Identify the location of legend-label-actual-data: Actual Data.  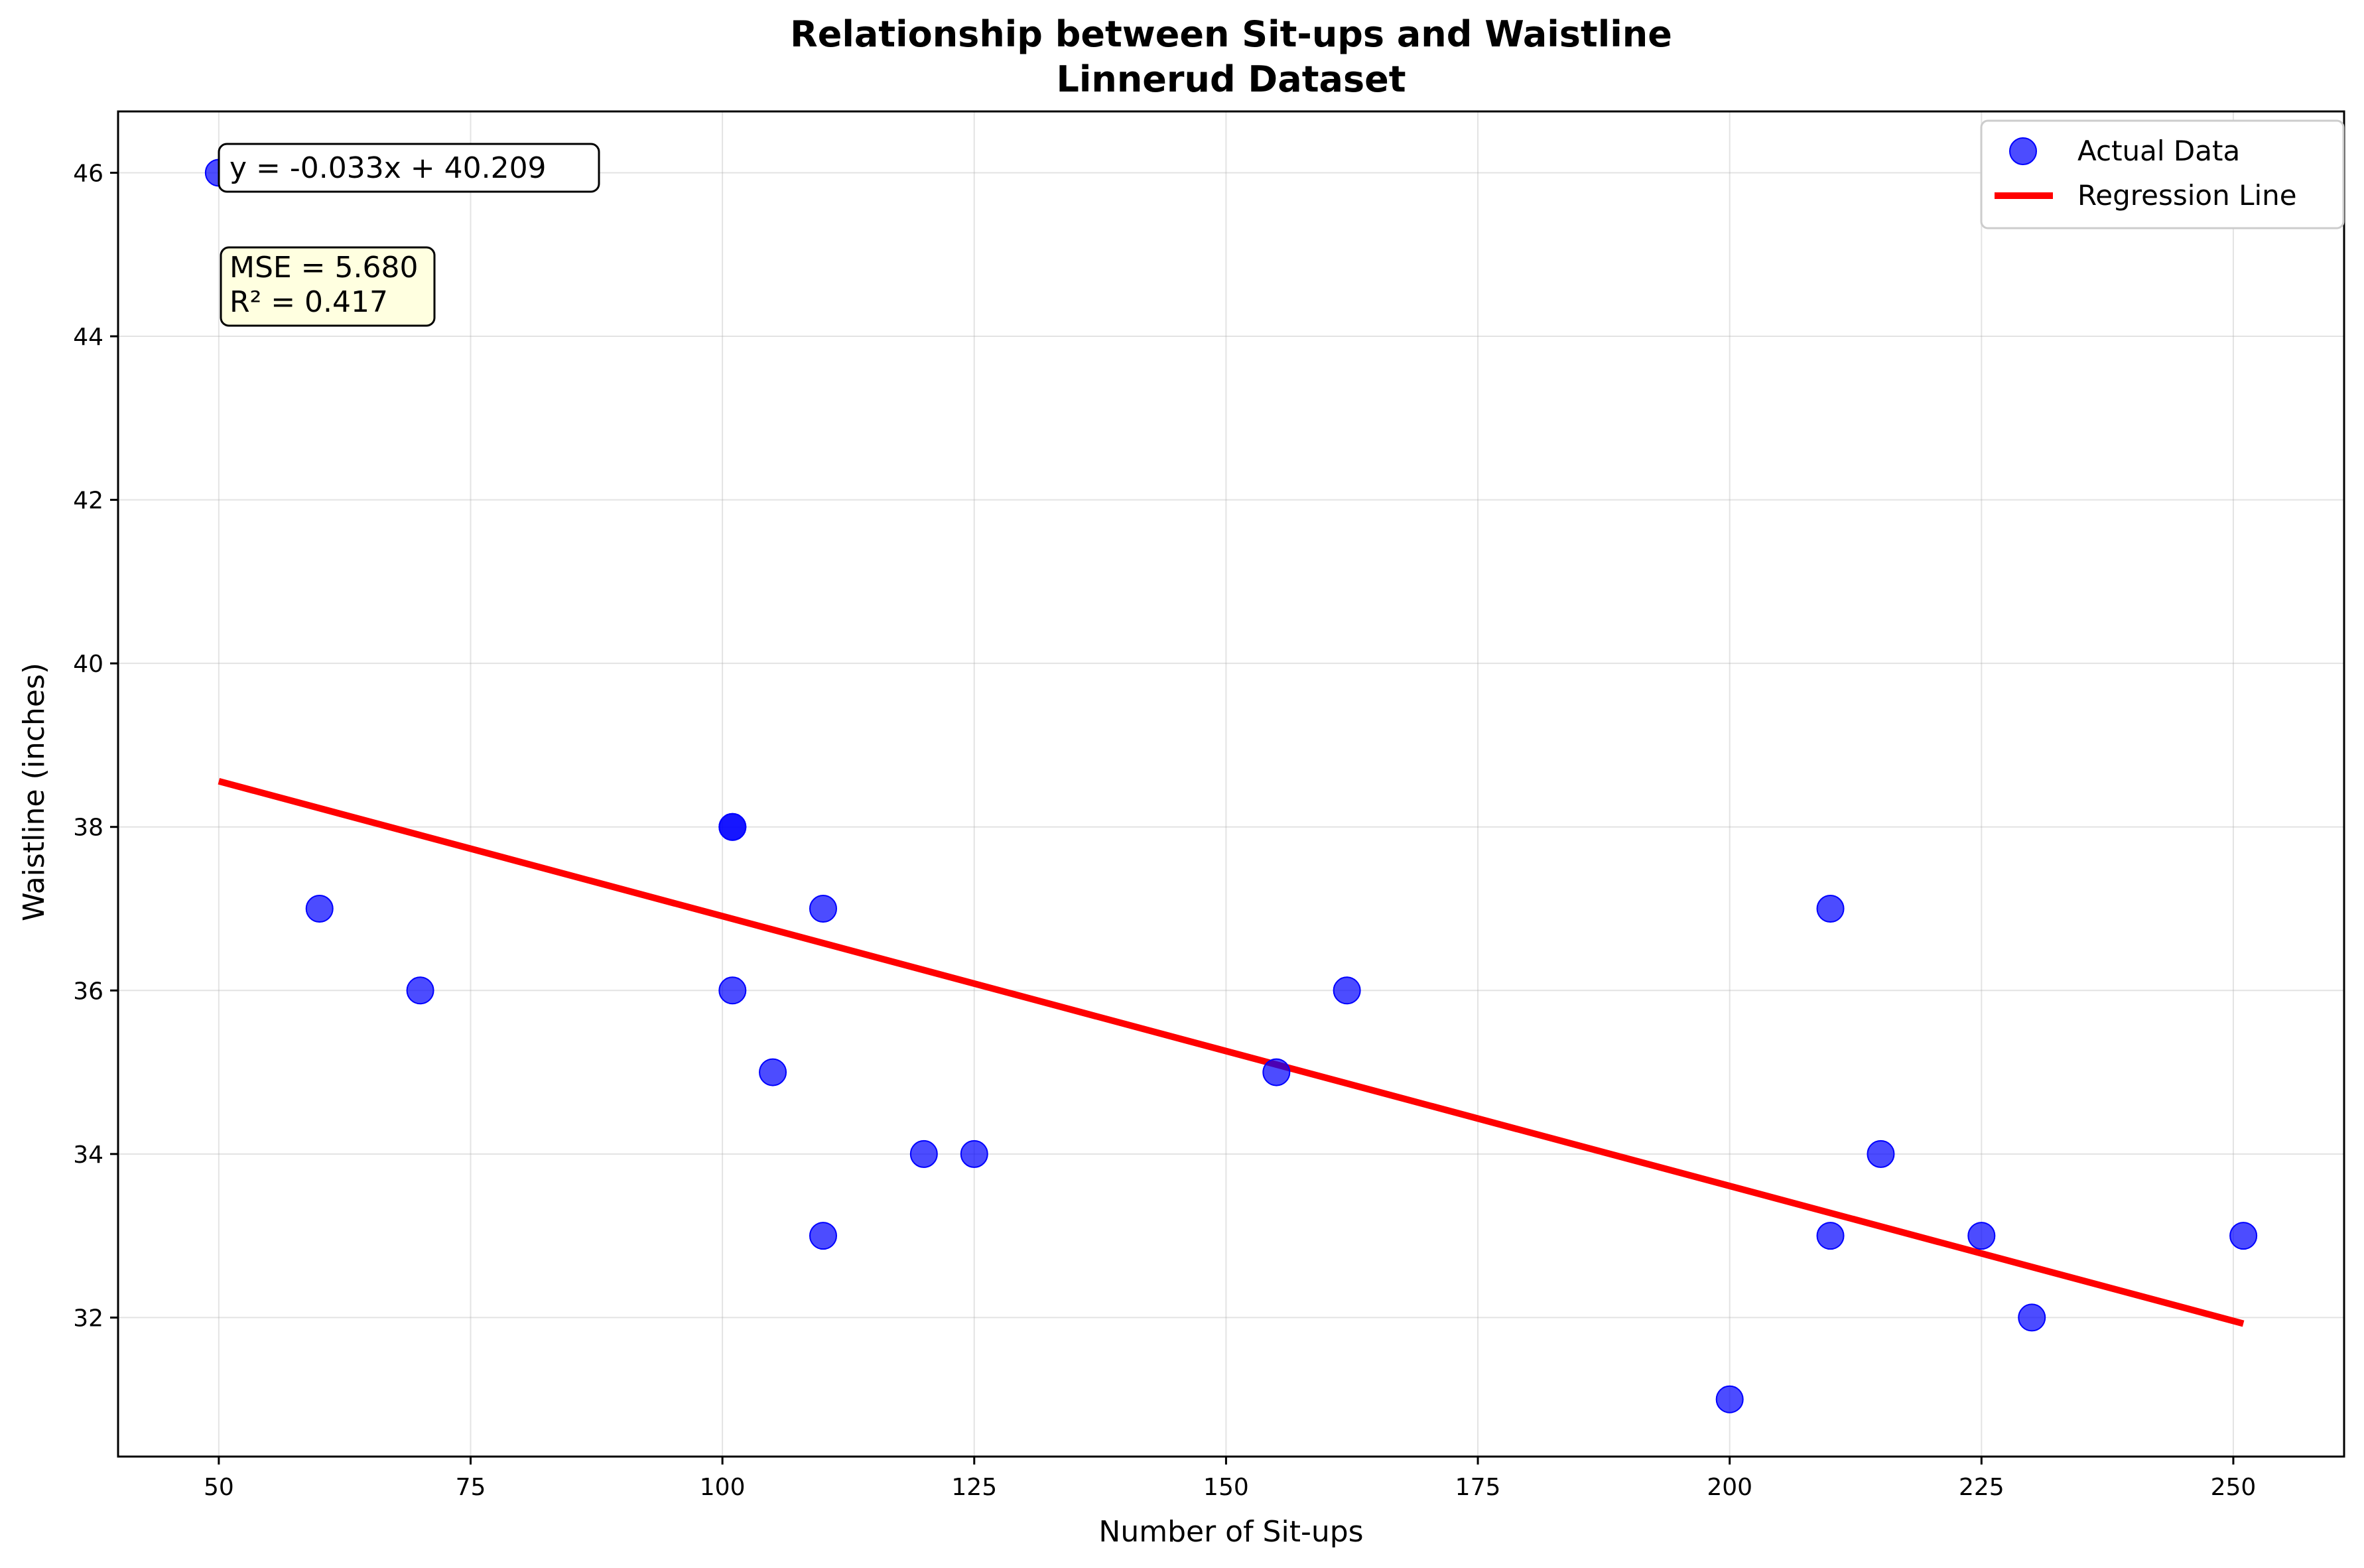
(2158, 151).